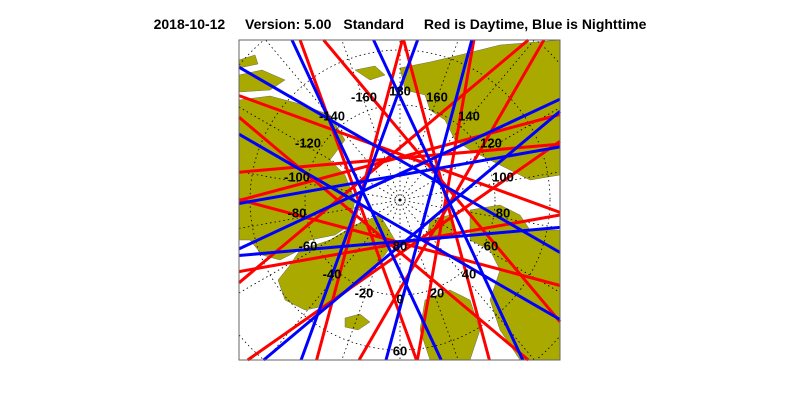 Image resolution: width=800 pixels, height=400 pixels. Describe the element at coordinates (491, 245) in the screenshot. I see `longitude-label: 60` at that location.